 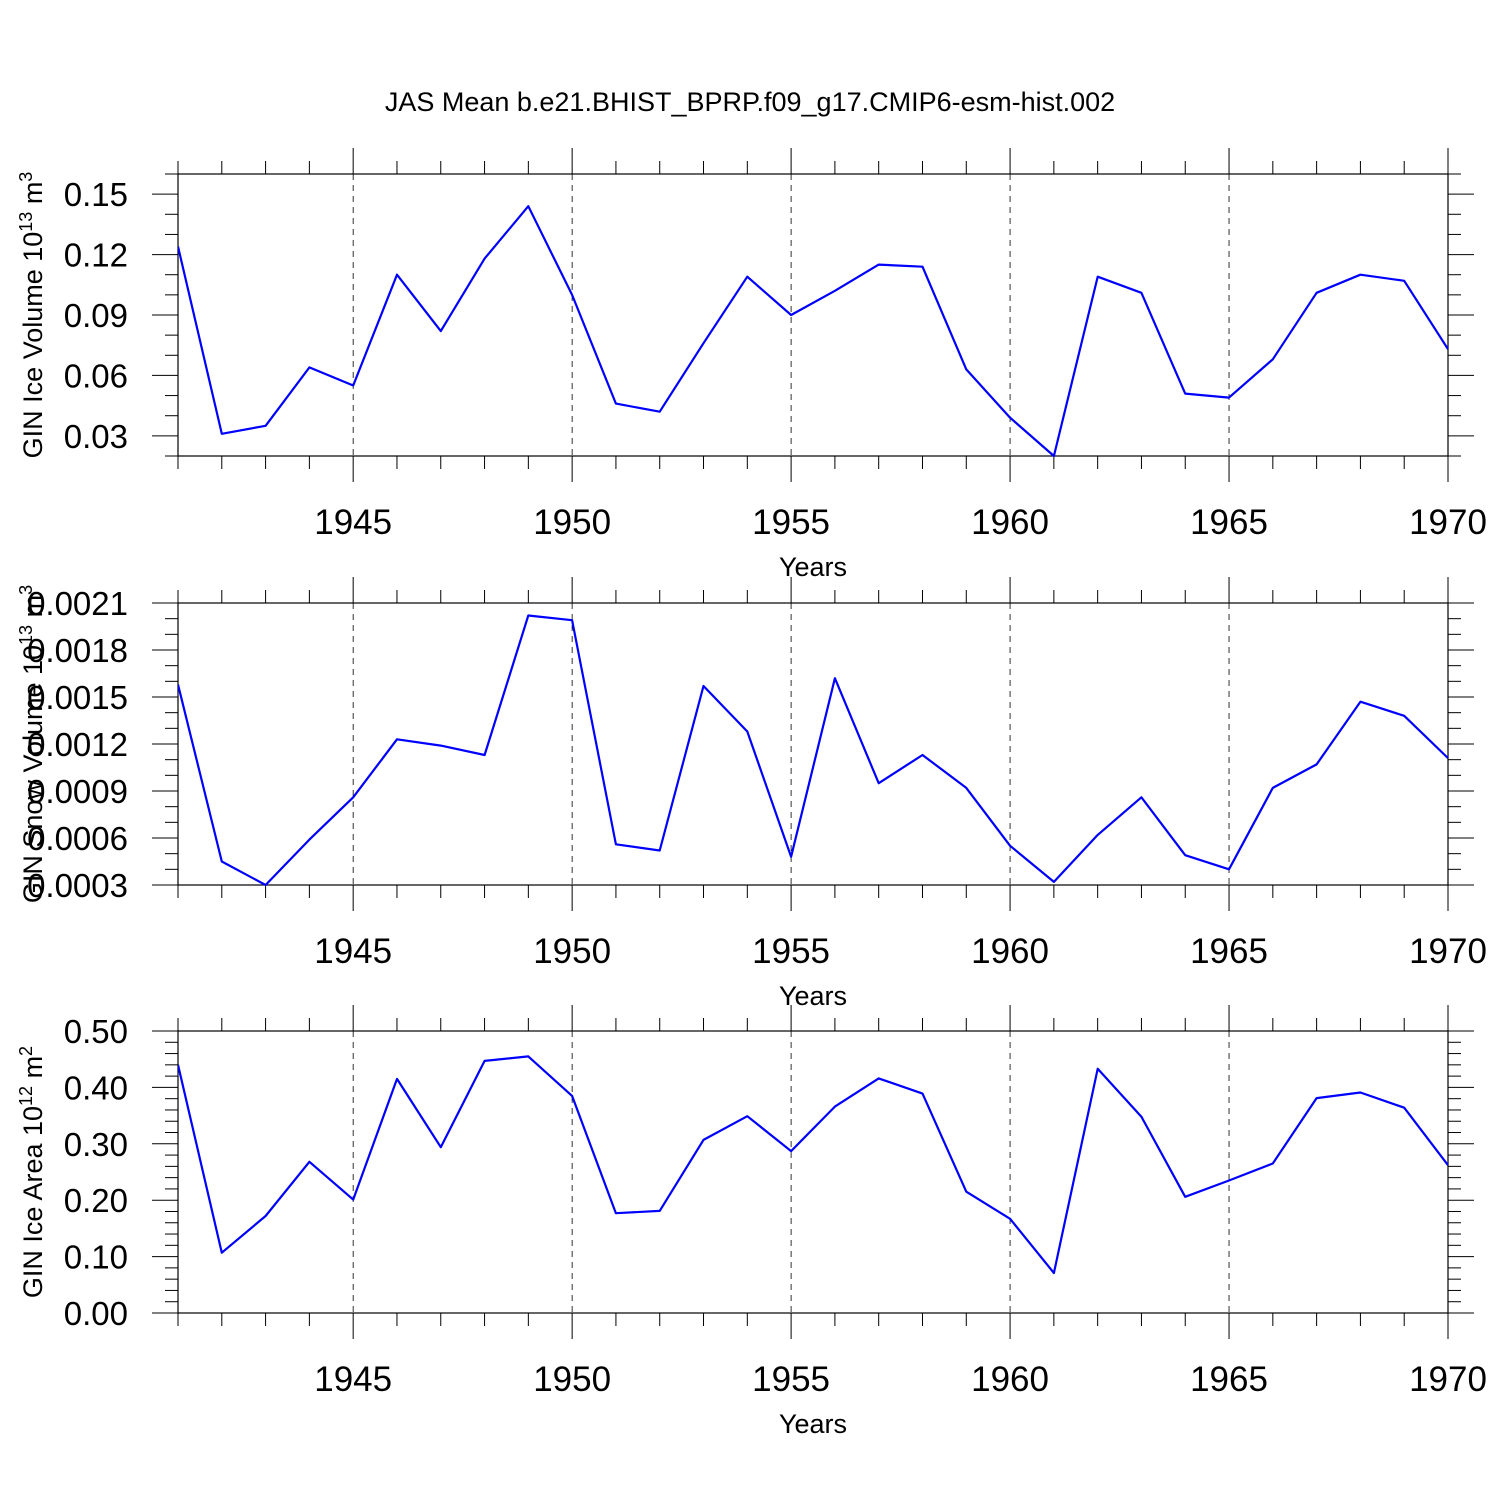 I want to click on y-tick-label: 0.0012, so click(x=77, y=744).